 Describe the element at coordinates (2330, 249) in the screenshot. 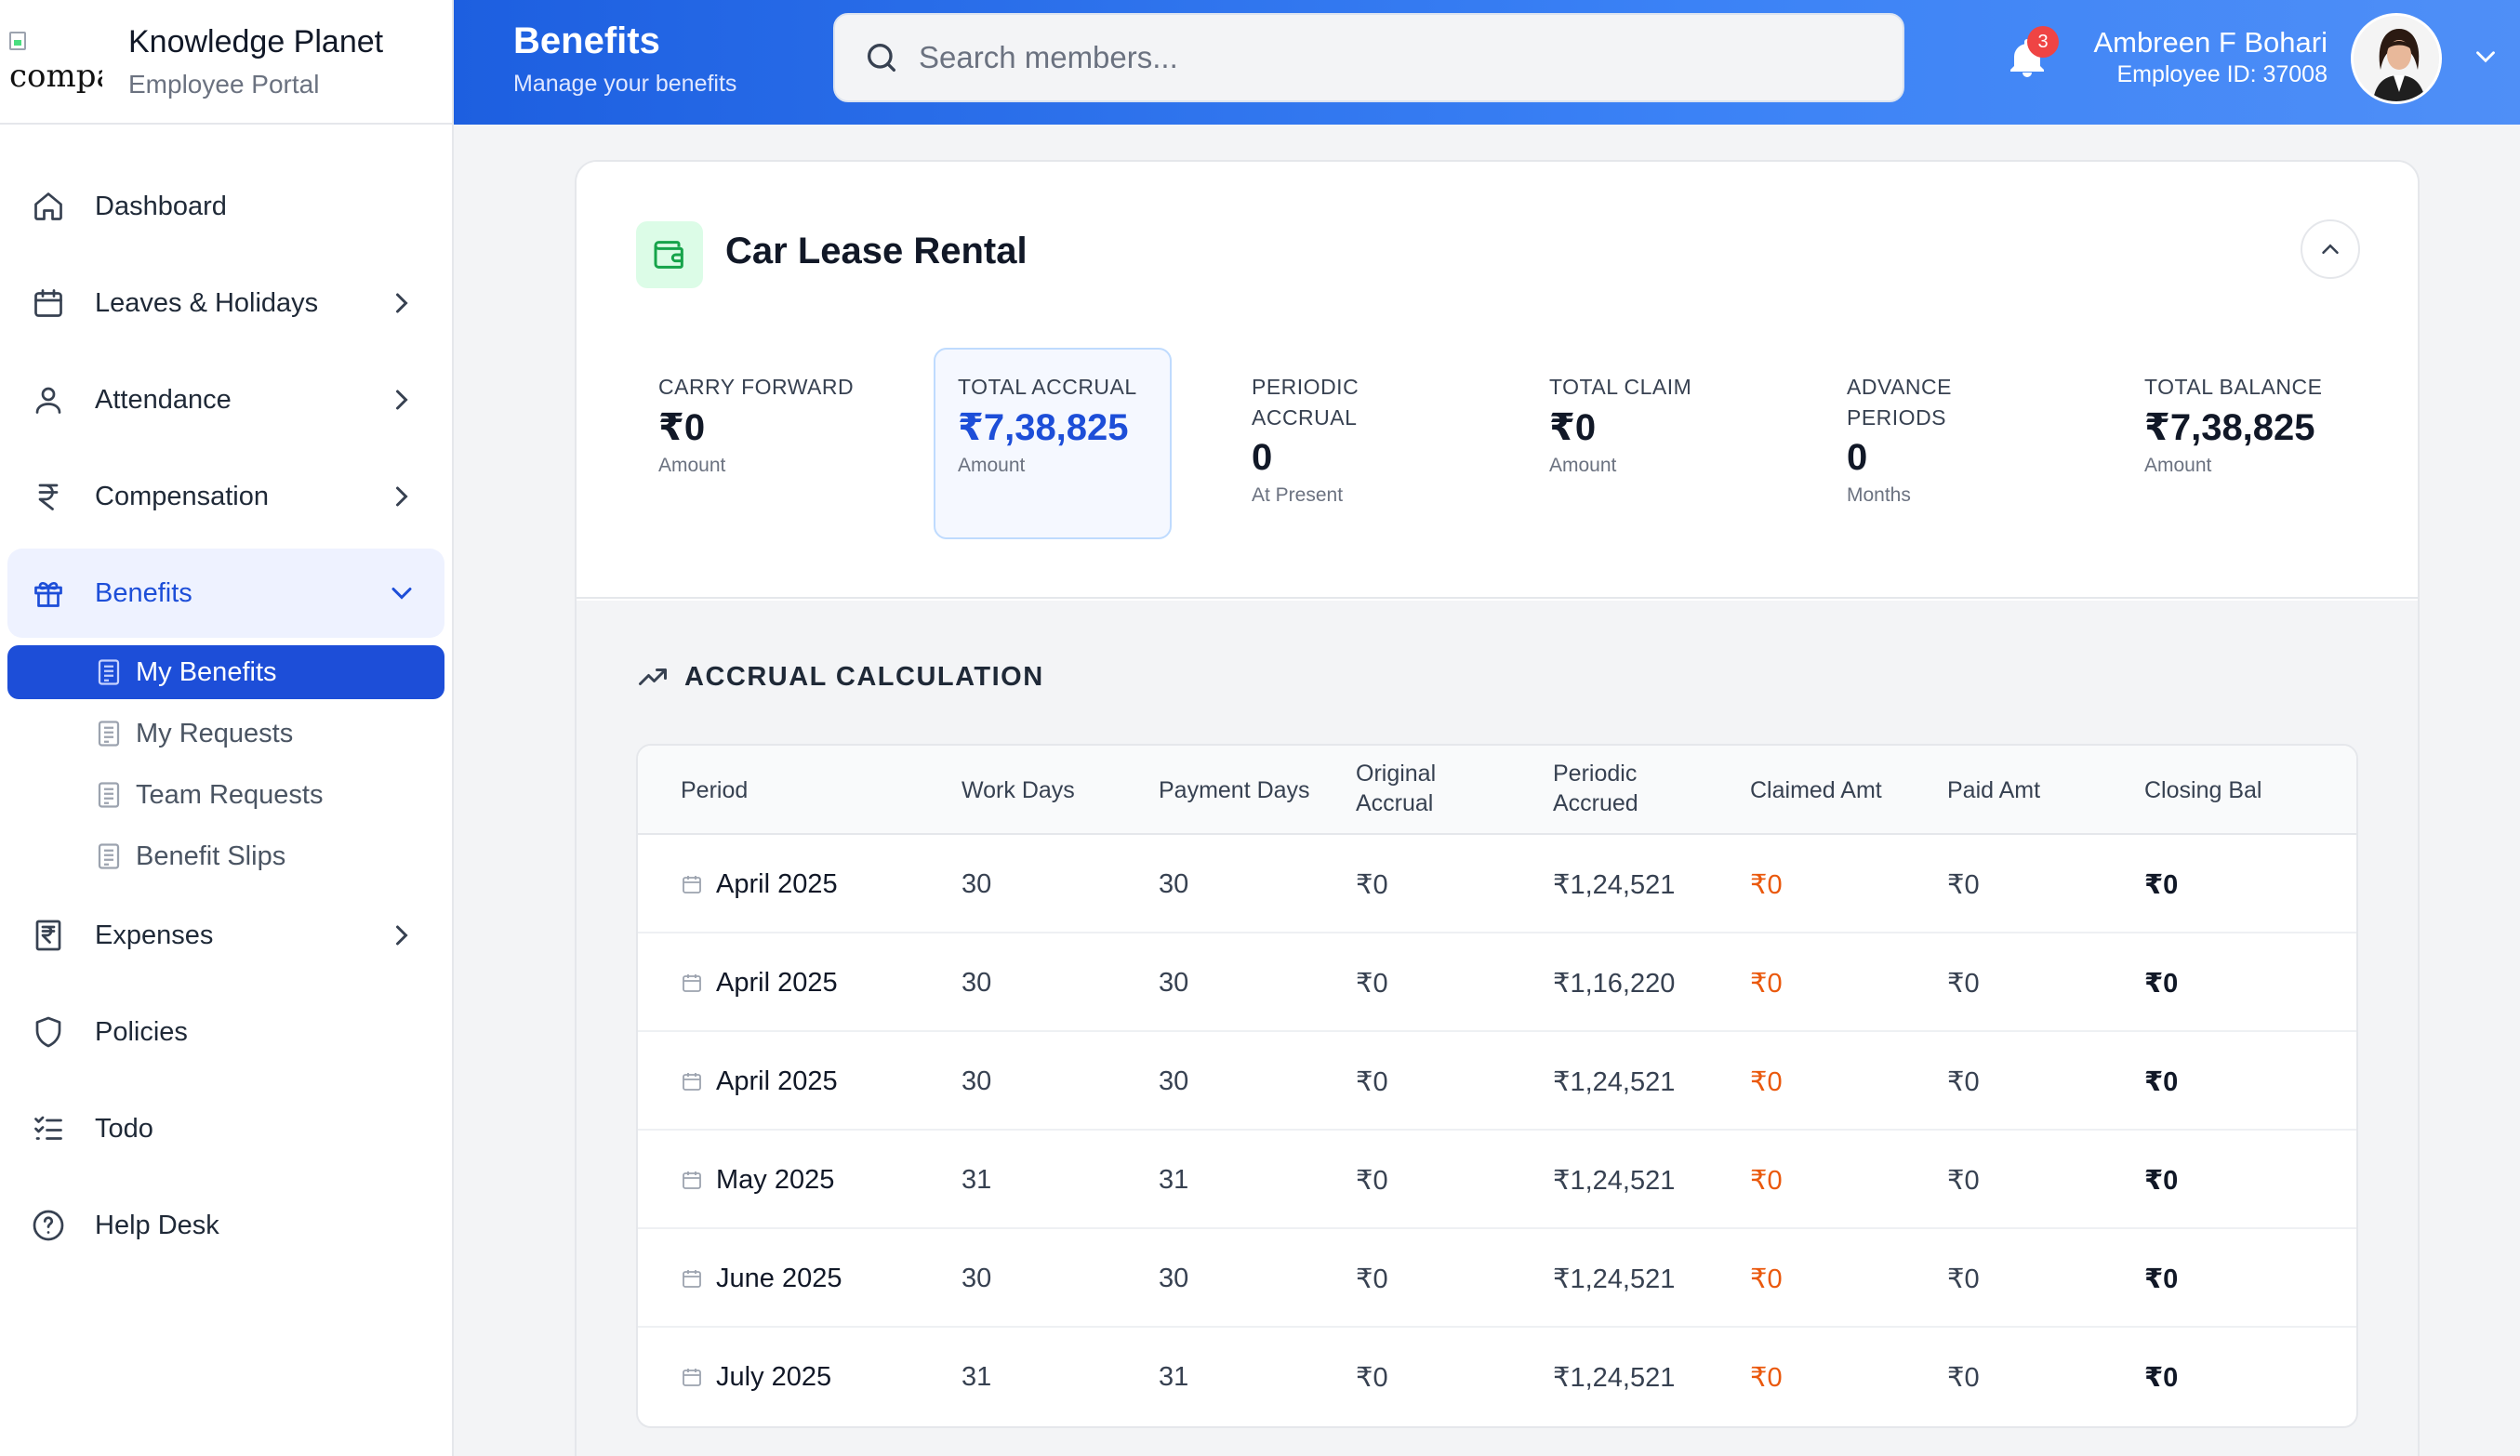

I see `collapse-button` at that location.